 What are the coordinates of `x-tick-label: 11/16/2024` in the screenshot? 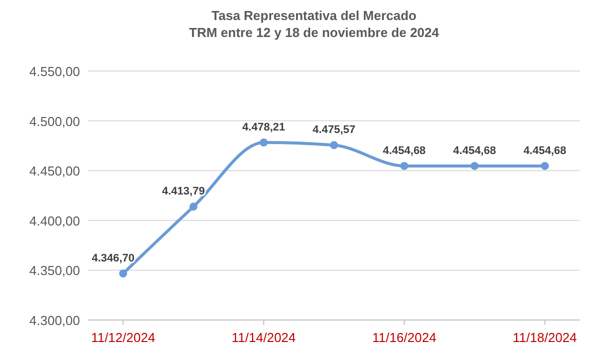 It's located at (404, 337).